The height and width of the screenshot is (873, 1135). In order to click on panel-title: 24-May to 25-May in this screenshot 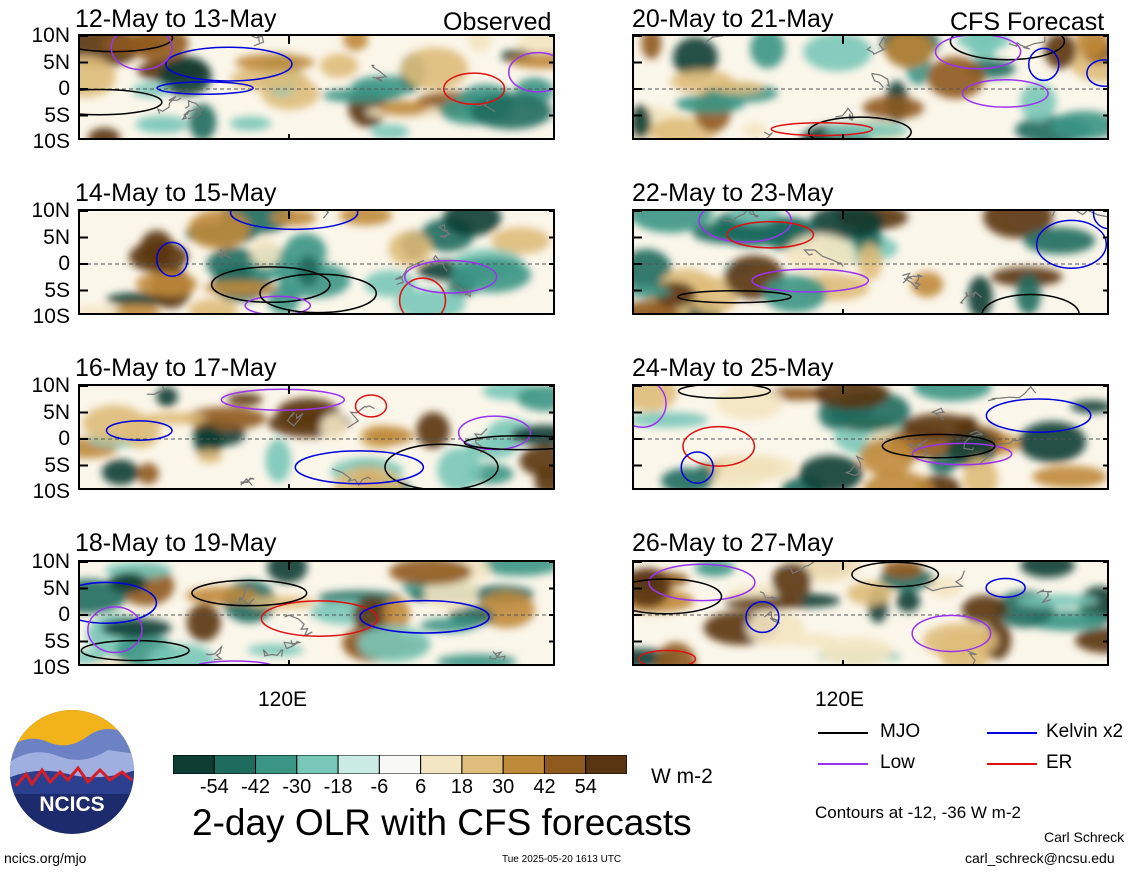, I will do `click(733, 368)`.